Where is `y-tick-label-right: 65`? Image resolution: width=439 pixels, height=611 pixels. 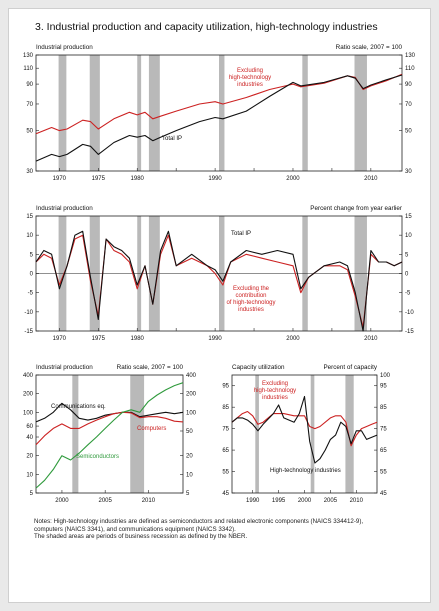
y-tick-label-right: 65 is located at coordinates (383, 451).